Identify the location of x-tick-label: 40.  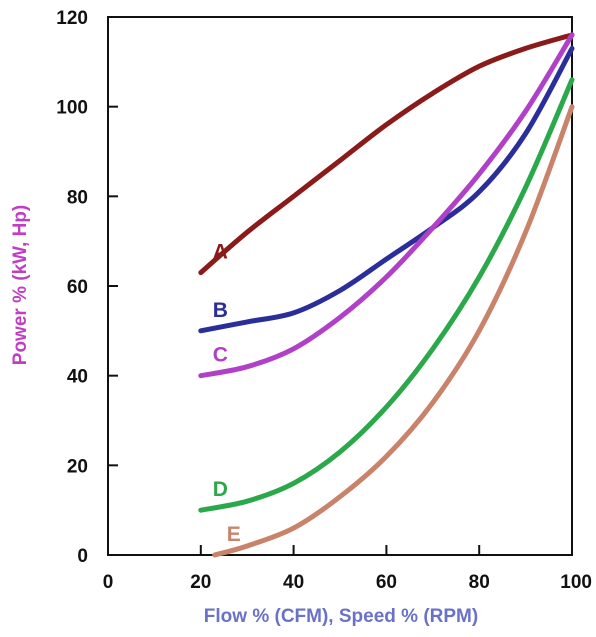
(293, 582).